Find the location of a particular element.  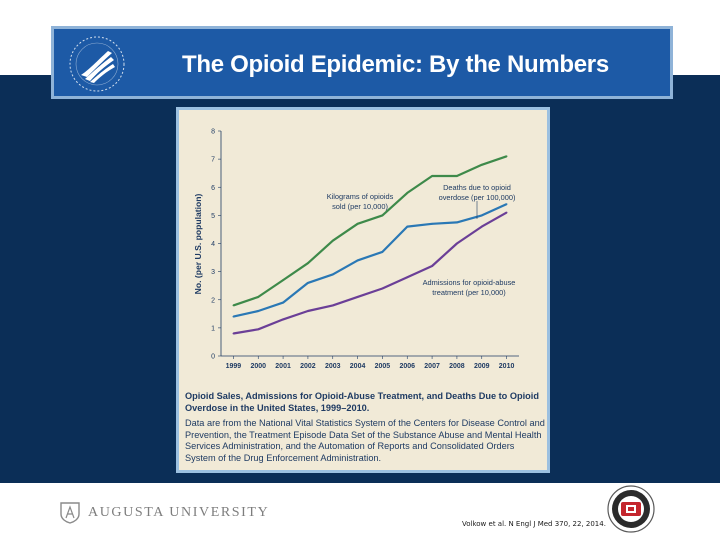

augusta-shield-icon is located at coordinates (70, 513).